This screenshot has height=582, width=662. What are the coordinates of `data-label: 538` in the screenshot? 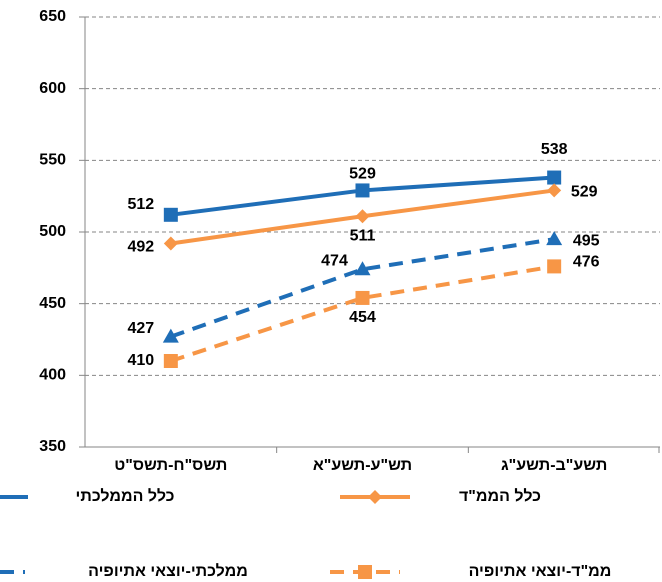 It's located at (554, 149).